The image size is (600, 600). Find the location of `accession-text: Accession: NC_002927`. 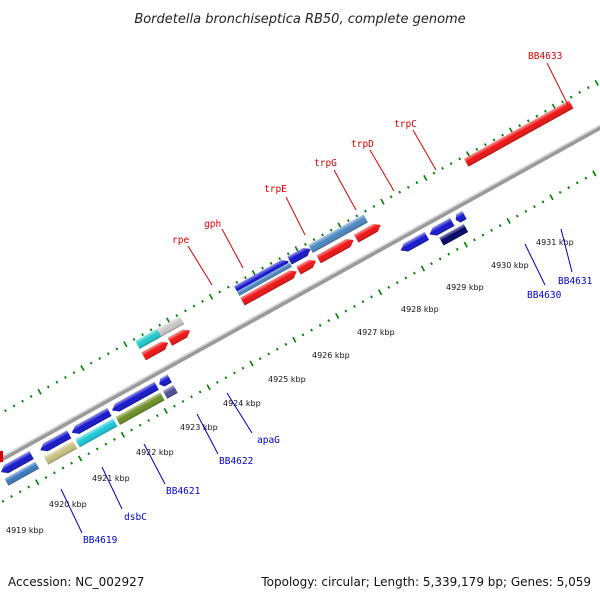

accession-text: Accession: NC_002927 is located at coordinates (76, 582).